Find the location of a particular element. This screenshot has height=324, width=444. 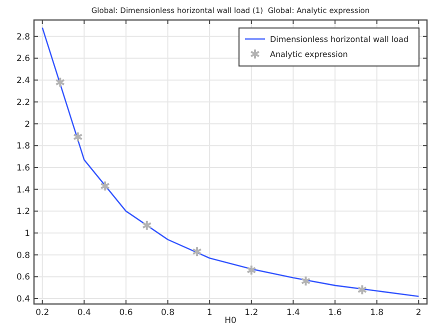

y-tick-label: 2.6 is located at coordinates (23, 59).